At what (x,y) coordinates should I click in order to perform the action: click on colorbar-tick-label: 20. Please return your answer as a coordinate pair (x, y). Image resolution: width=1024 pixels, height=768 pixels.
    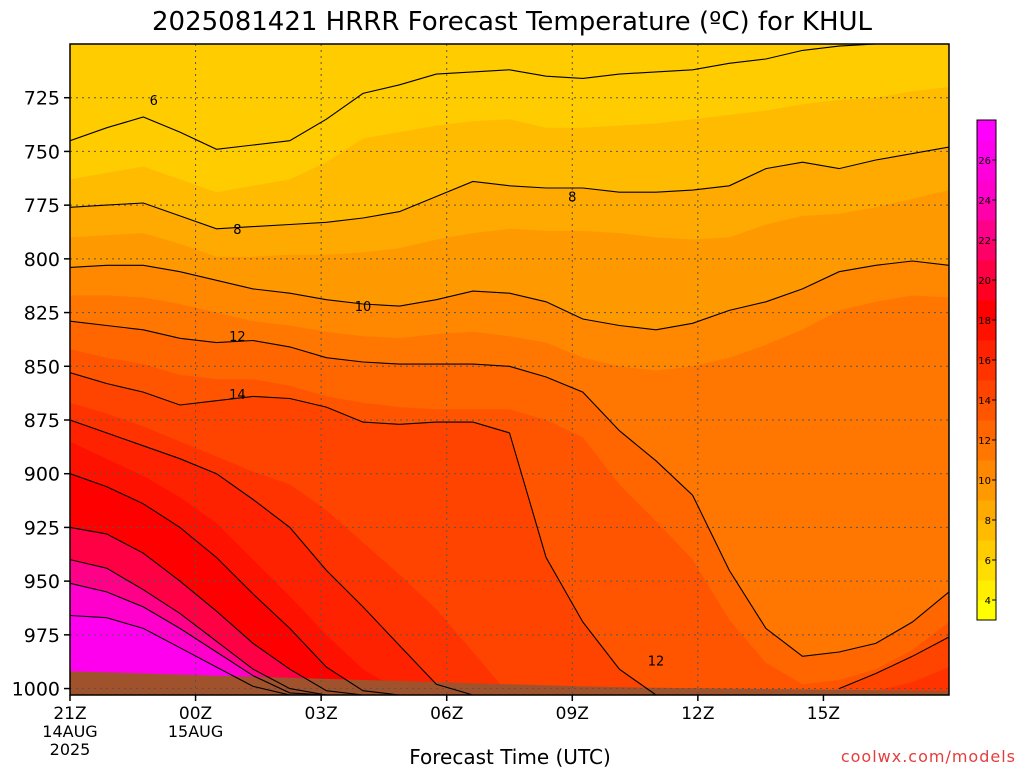
    Looking at the image, I should click on (984, 281).